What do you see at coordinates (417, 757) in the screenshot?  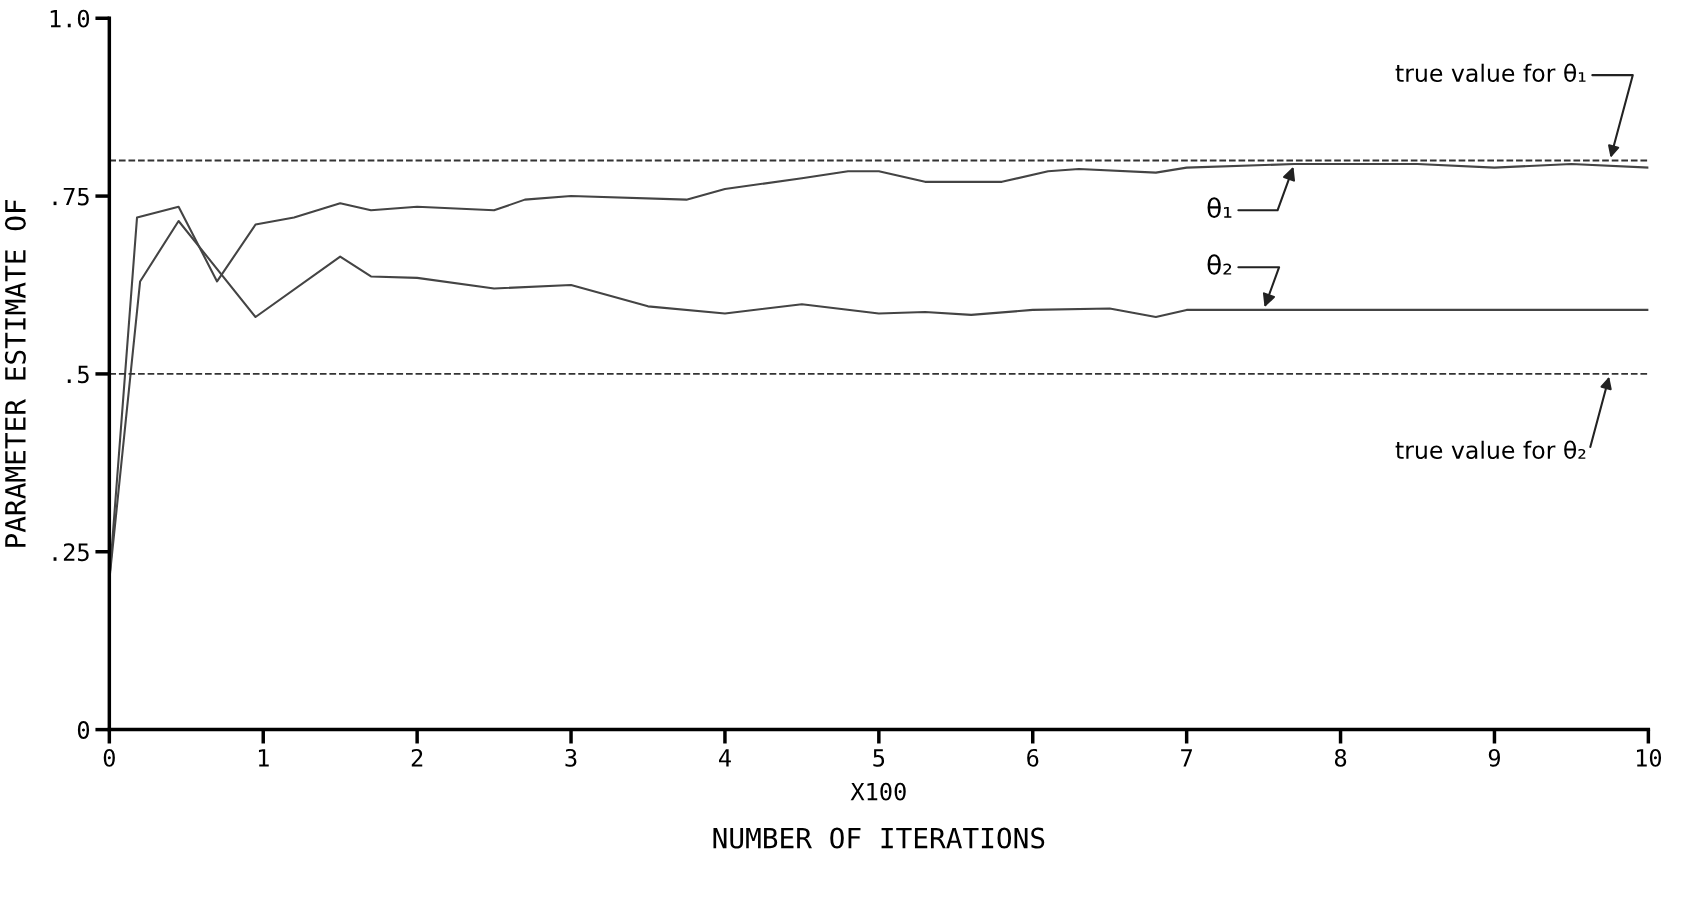 I see `x-tick-label: 2` at bounding box center [417, 757].